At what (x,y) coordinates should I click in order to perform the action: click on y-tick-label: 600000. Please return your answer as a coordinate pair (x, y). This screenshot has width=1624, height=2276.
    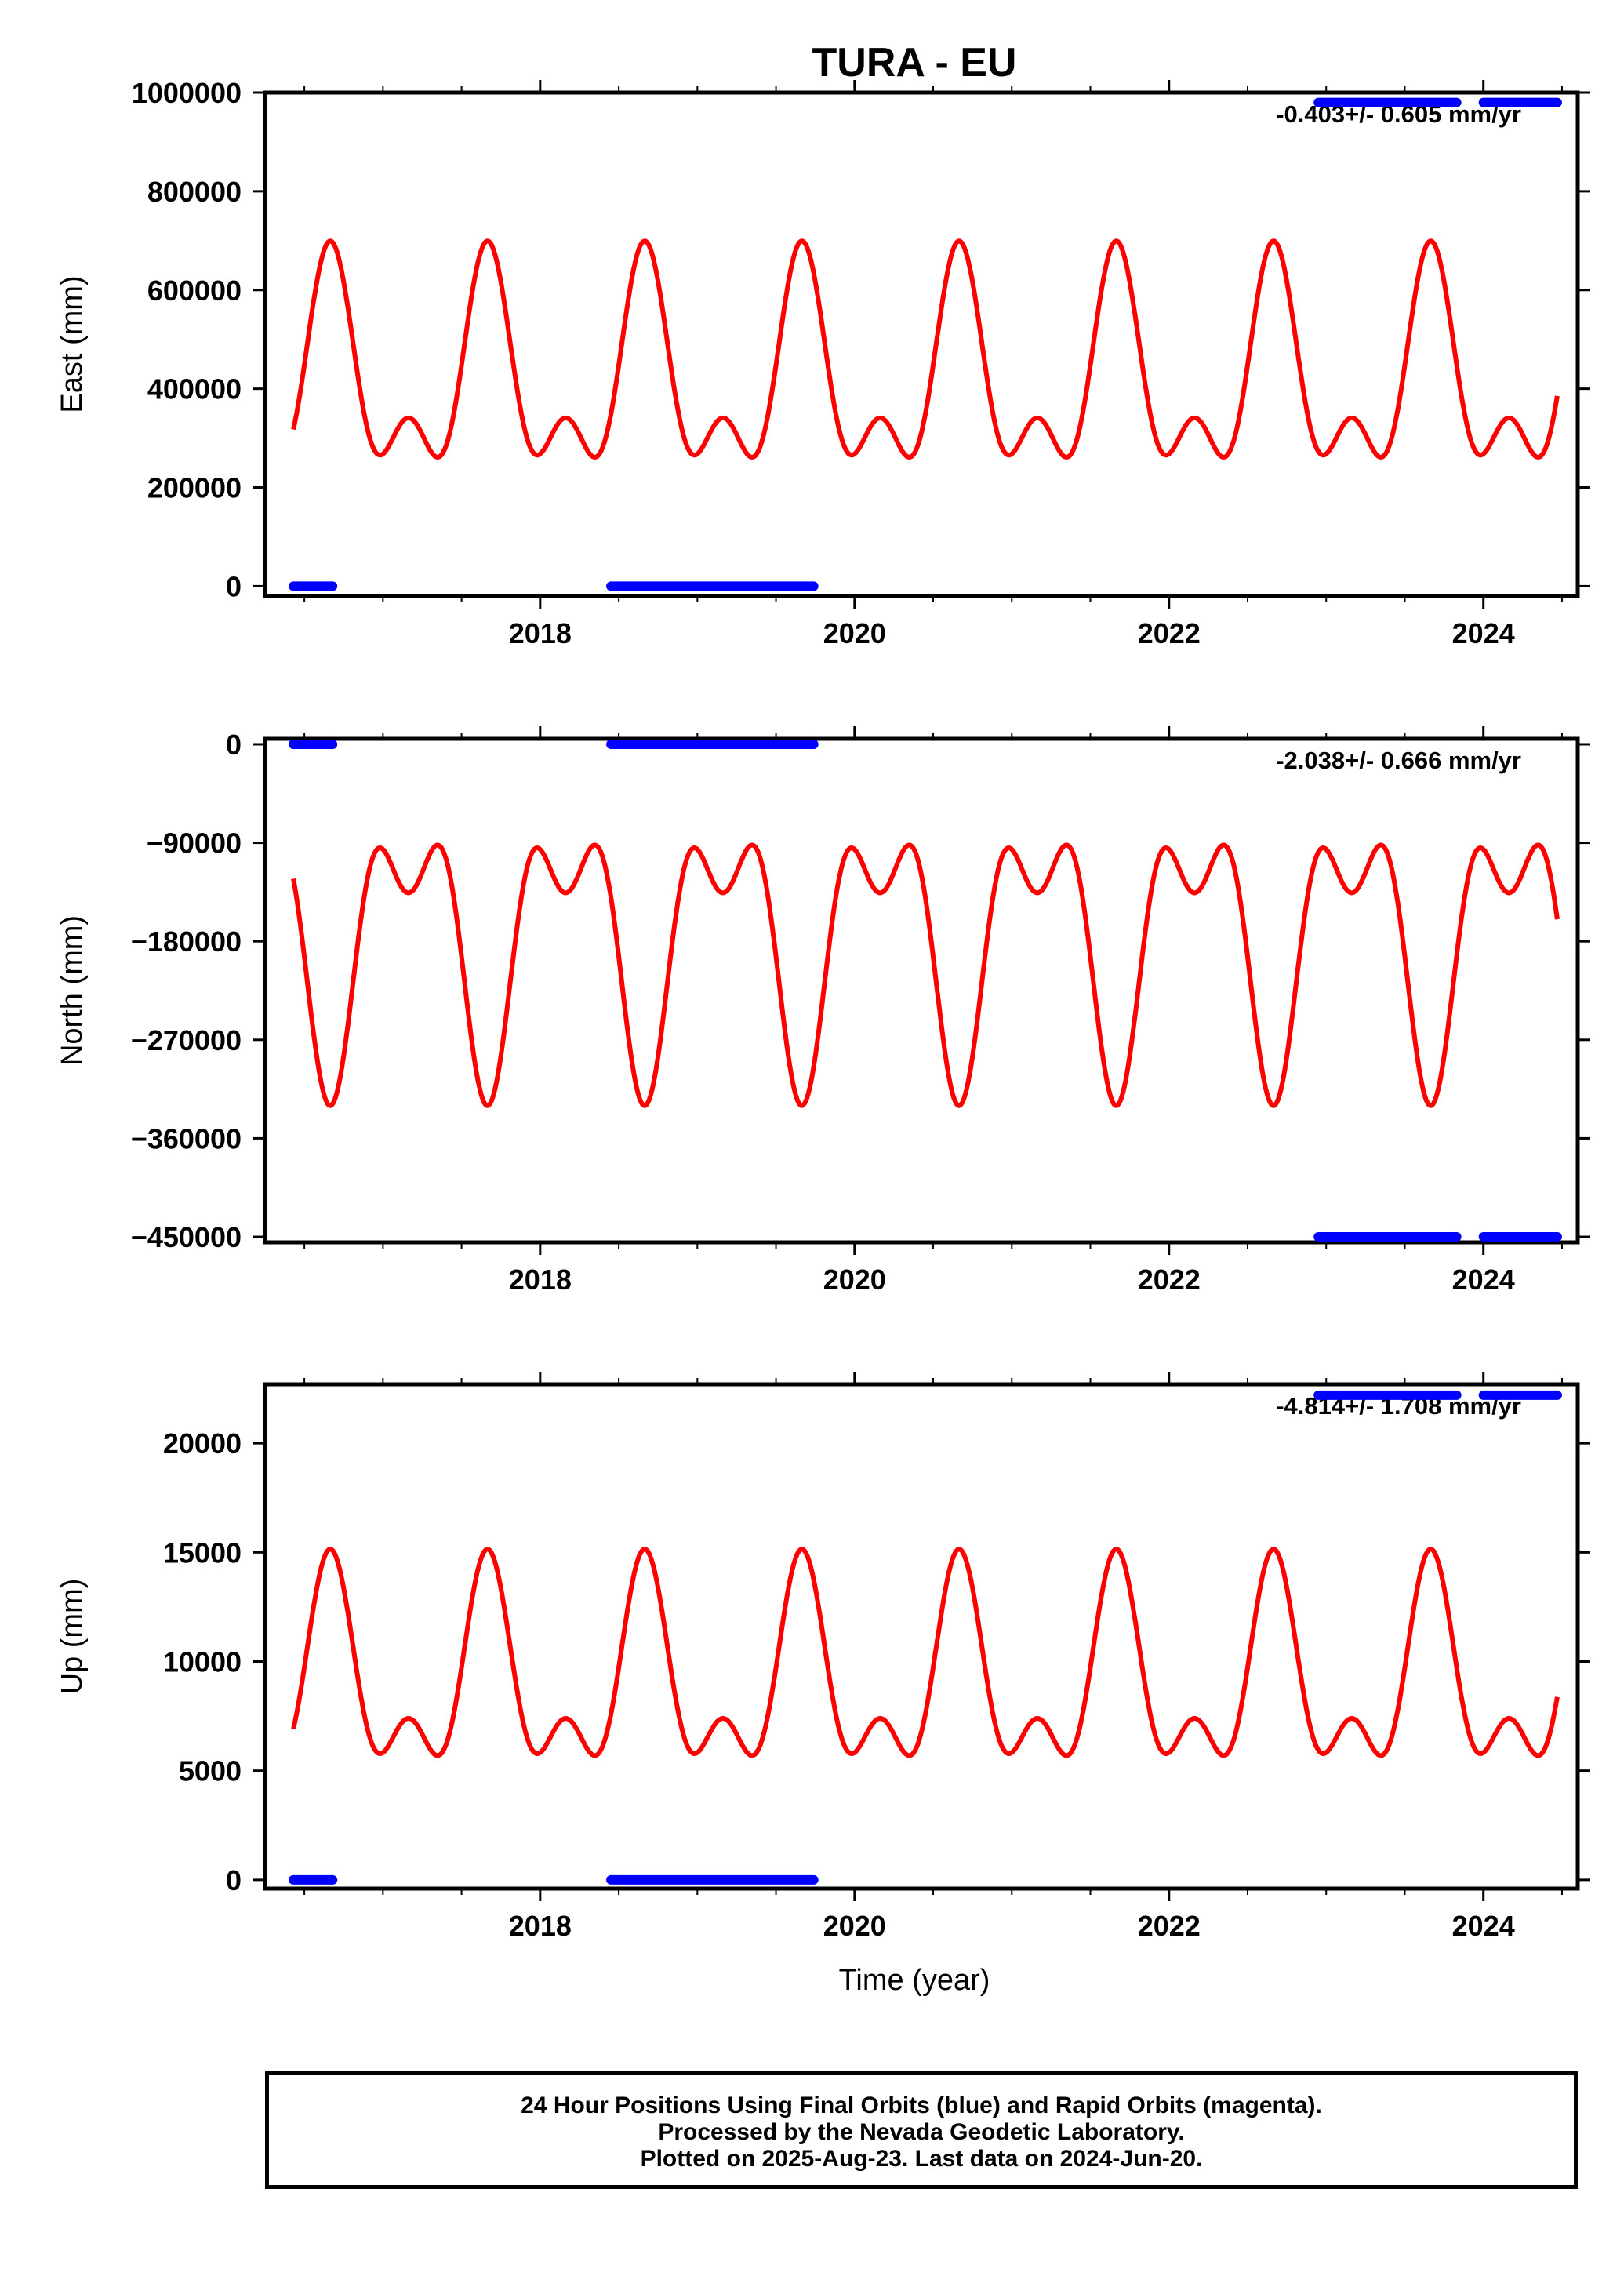
    Looking at the image, I should click on (195, 291).